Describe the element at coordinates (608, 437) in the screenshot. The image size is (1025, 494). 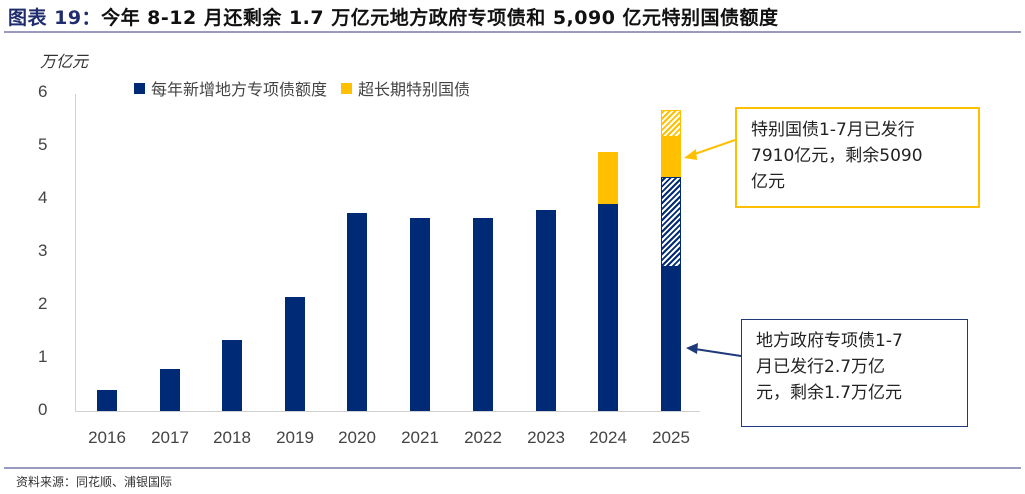
I see `x-tick: 2024` at that location.